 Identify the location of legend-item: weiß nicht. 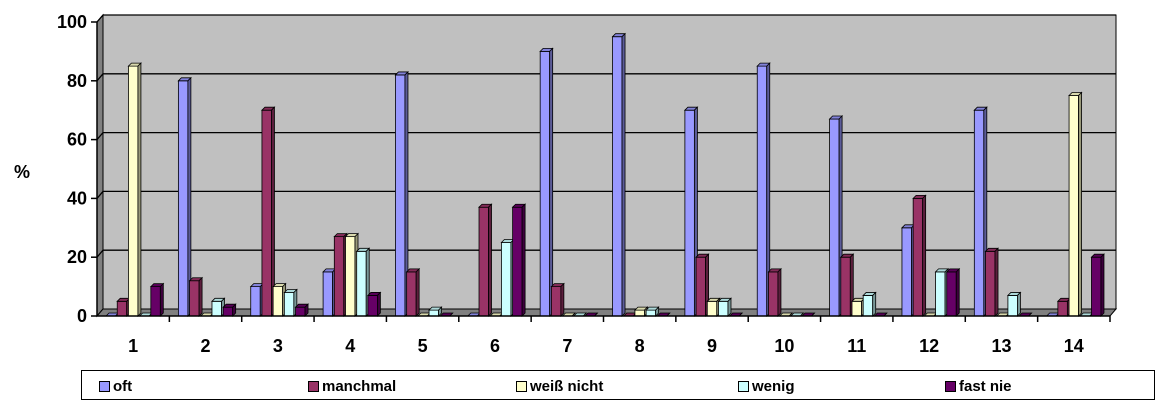
(559, 386).